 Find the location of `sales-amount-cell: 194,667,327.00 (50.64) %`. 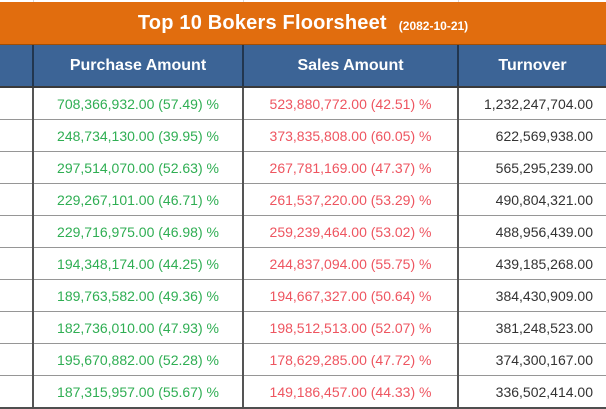

sales-amount-cell: 194,667,327.00 (50.64) % is located at coordinates (350, 295).